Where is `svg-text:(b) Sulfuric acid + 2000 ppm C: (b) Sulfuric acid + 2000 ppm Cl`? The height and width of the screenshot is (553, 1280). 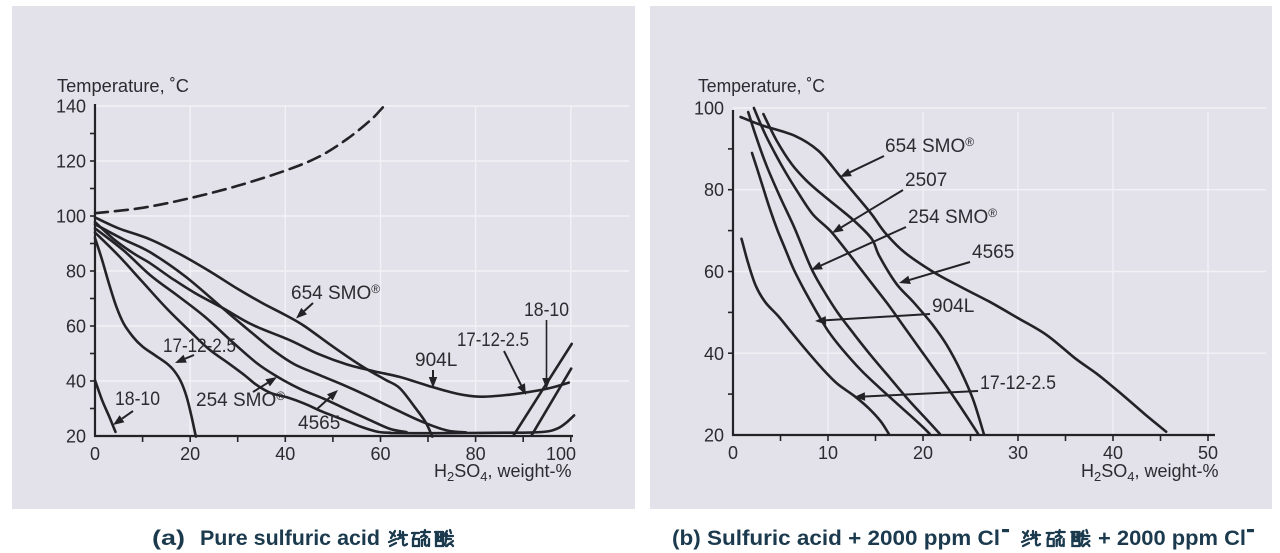
svg-text:(b) Sulfuric acid + 2000 ppm C: (b) Sulfuric acid + 2000 ppm Cl is located at coordinates (836, 538).